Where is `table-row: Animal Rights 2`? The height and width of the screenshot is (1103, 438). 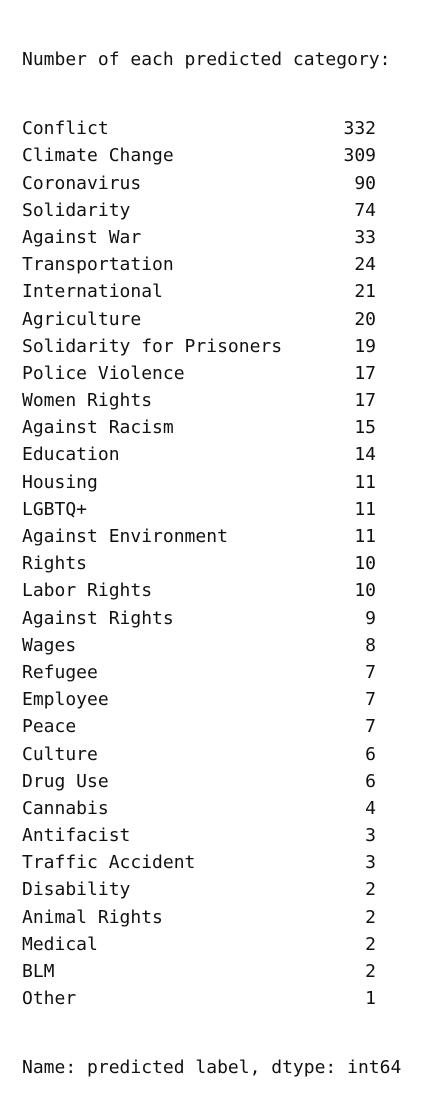
table-row: Animal Rights 2 is located at coordinates (219, 917).